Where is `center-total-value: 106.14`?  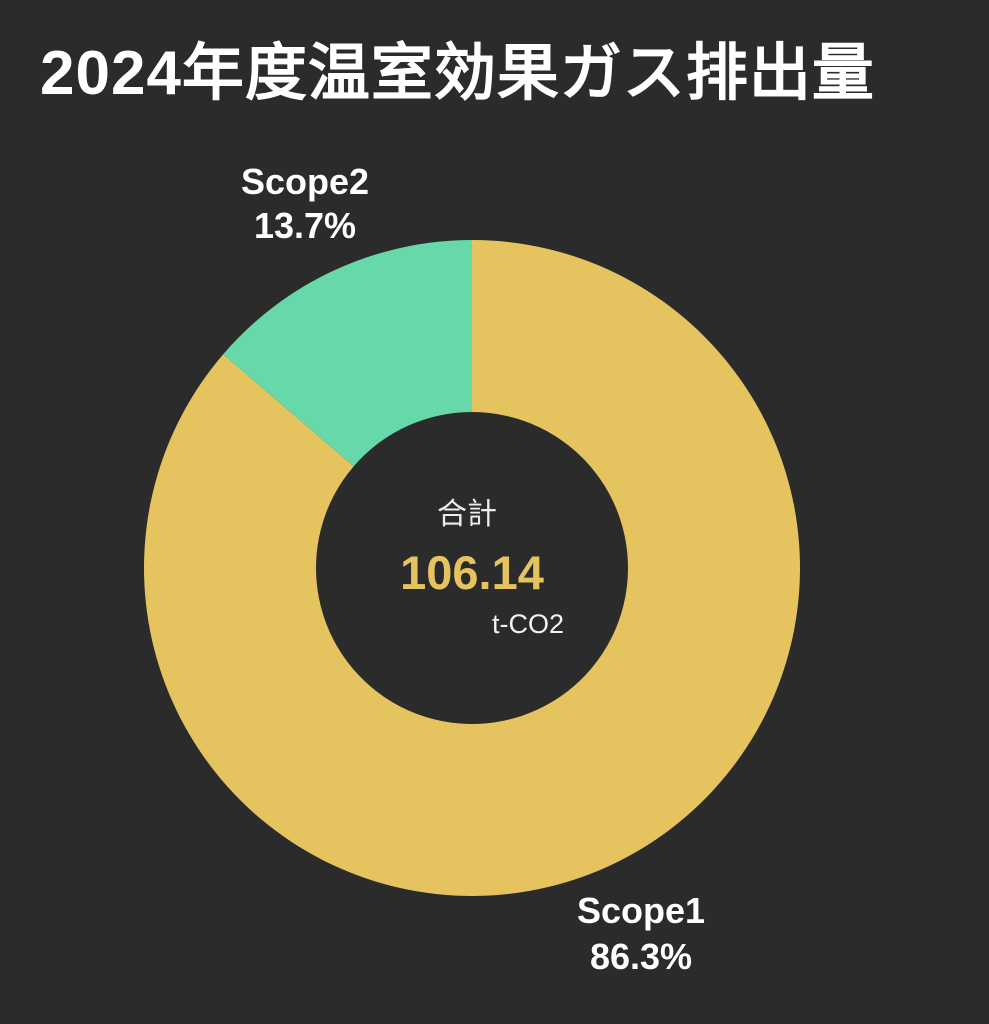
center-total-value: 106.14 is located at coordinates (472, 572).